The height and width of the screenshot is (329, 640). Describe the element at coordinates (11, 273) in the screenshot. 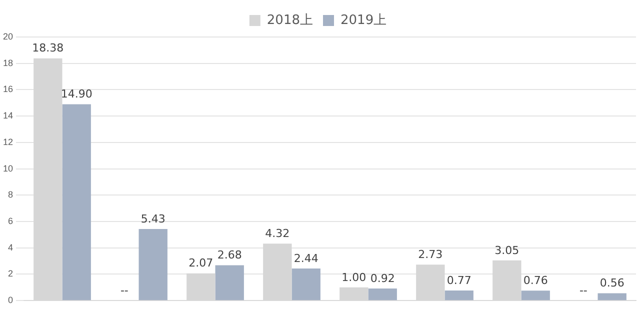

I see `y-tick-label: 2` at that location.